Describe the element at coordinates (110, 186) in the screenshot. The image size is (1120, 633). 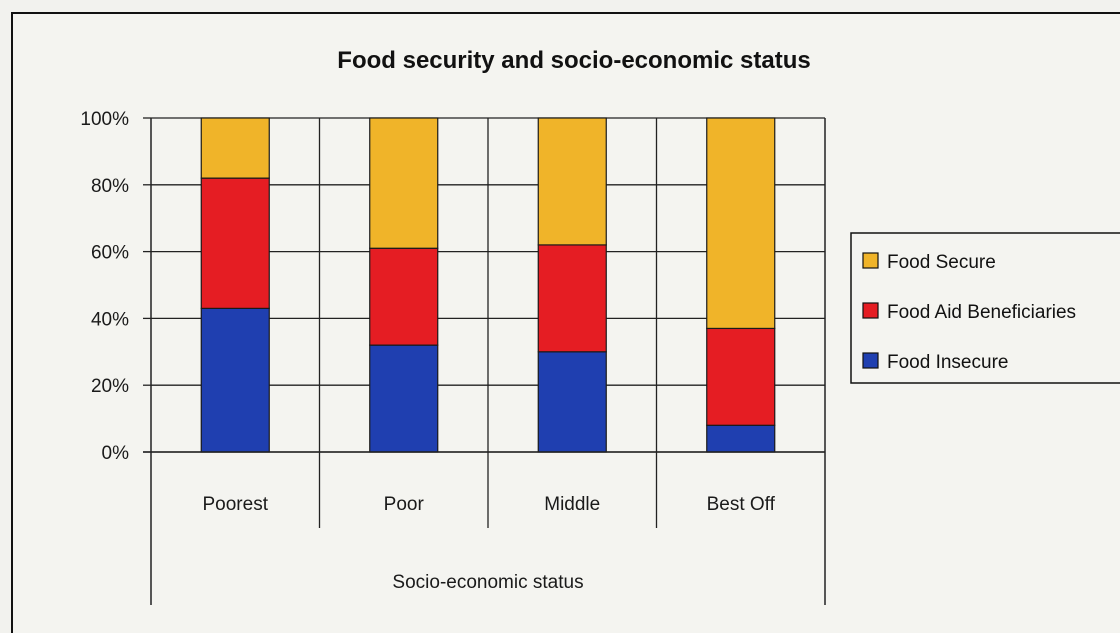
I see `y-tick-label: 80%` at that location.